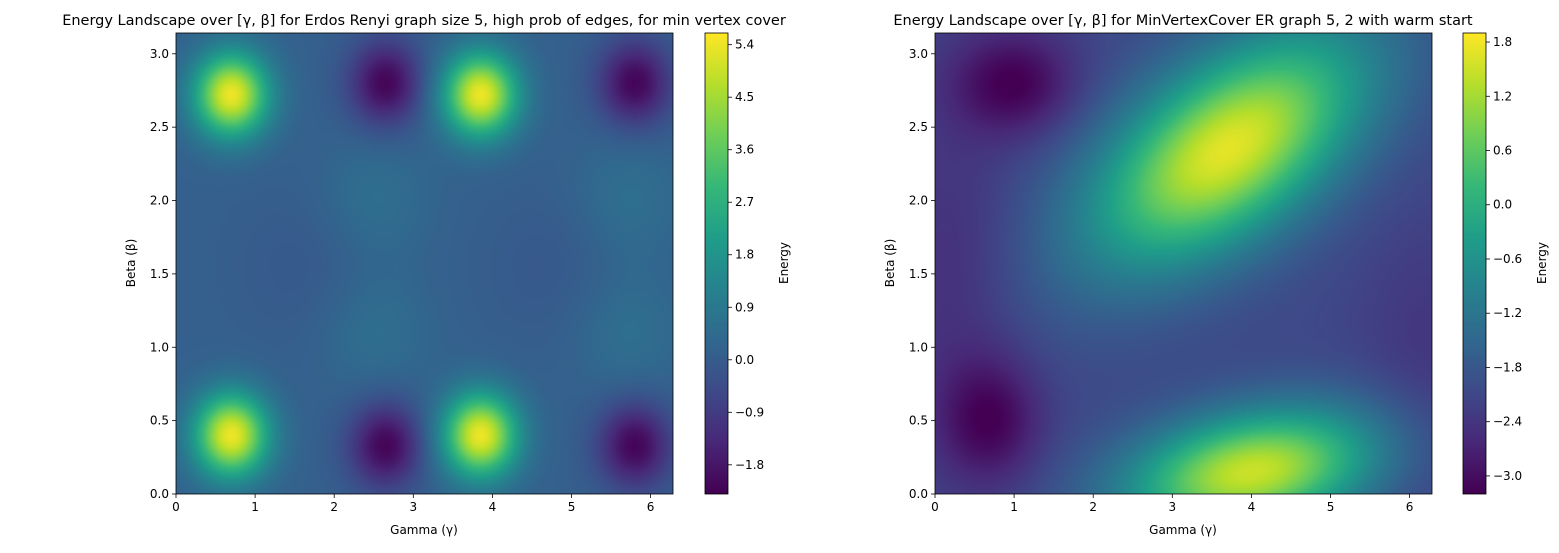 Image resolution: width=1559 pixels, height=553 pixels. I want to click on chart-2-colorbar-frame, so click(1474, 263).